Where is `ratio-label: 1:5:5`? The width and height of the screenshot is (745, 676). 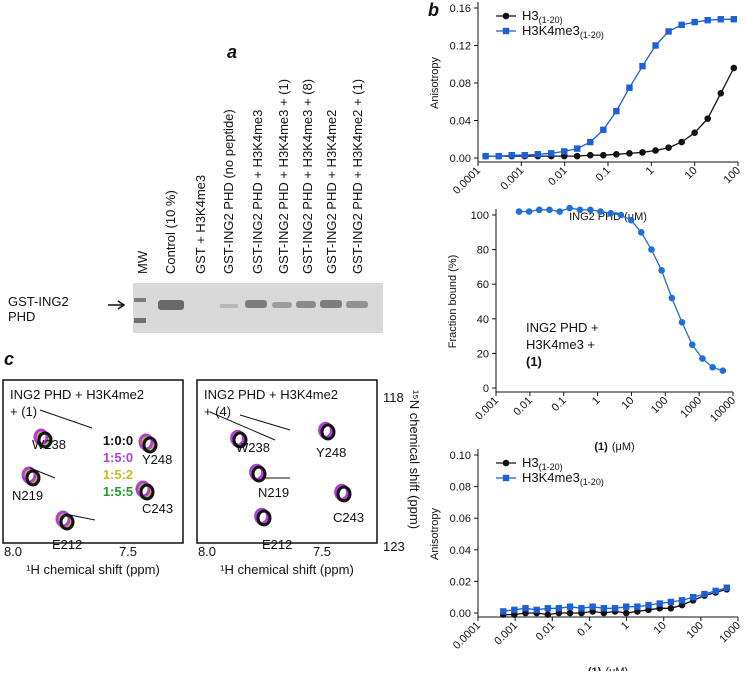 ratio-label: 1:5:5 is located at coordinates (118, 491).